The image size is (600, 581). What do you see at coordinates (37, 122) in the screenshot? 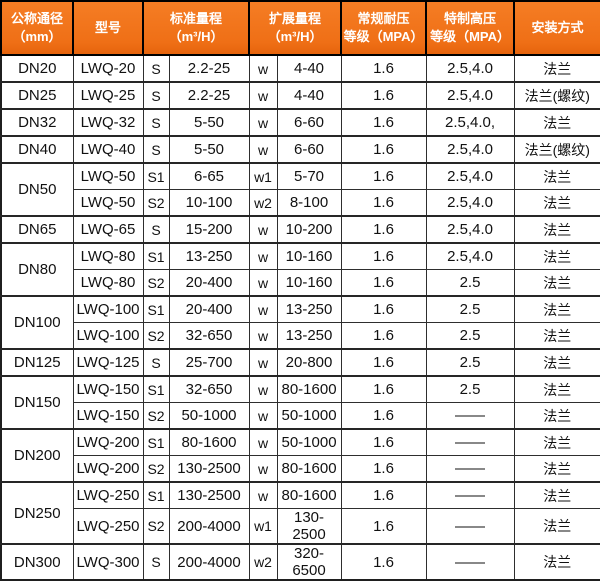
I see `diameter-cell: DN32` at bounding box center [37, 122].